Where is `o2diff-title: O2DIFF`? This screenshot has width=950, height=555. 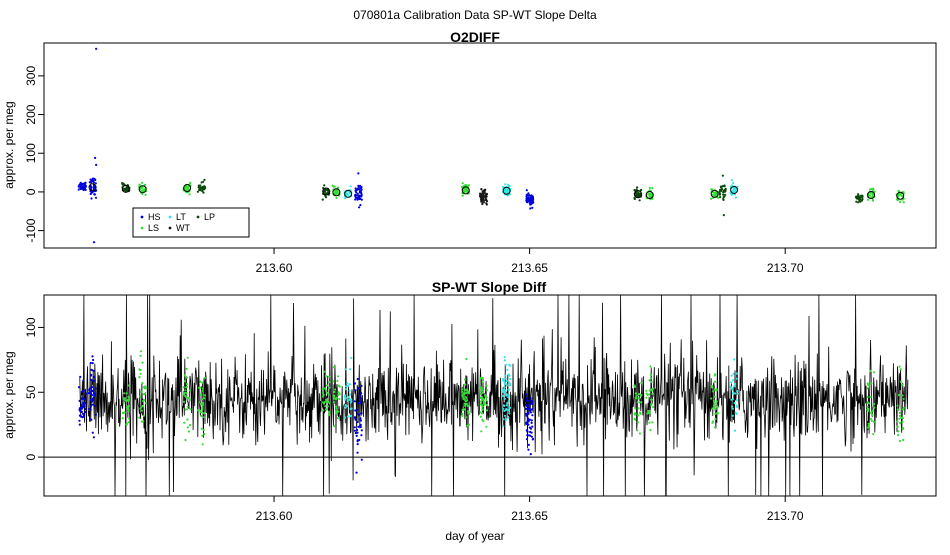
o2diff-title: O2DIFF is located at coordinates (475, 37).